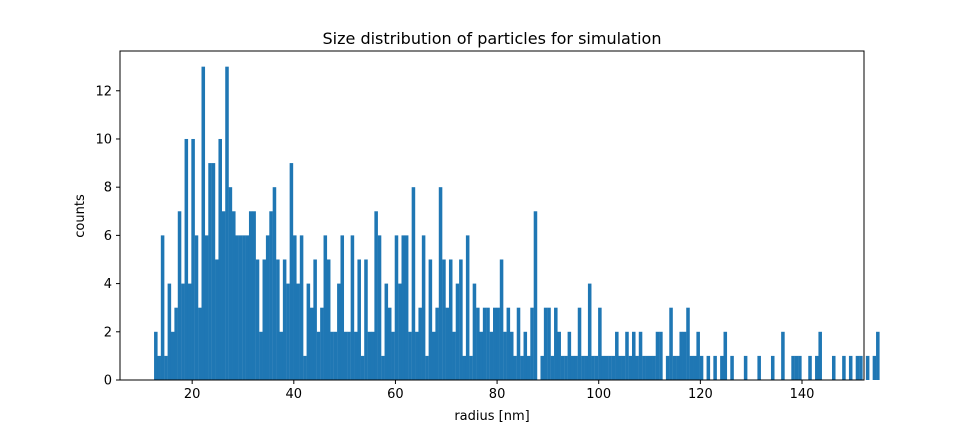  Describe the element at coordinates (103, 91) in the screenshot. I see `y-tick-label: 12` at that location.